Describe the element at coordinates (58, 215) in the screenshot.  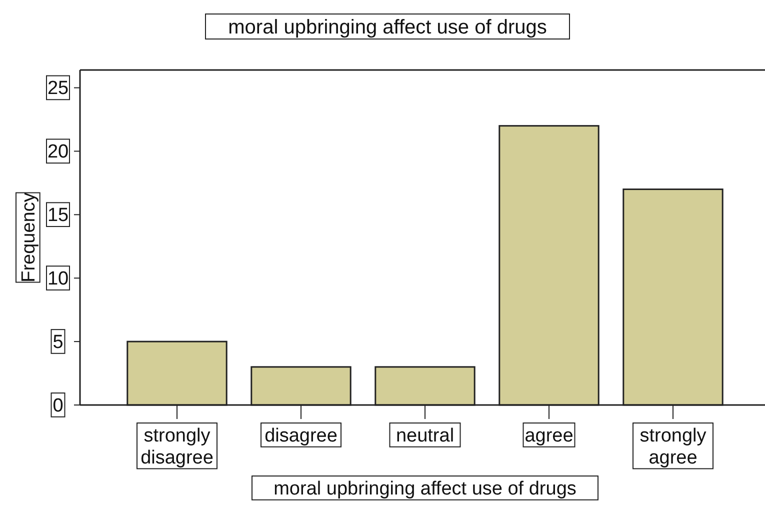
I see `y-tick-label: 15` at that location.